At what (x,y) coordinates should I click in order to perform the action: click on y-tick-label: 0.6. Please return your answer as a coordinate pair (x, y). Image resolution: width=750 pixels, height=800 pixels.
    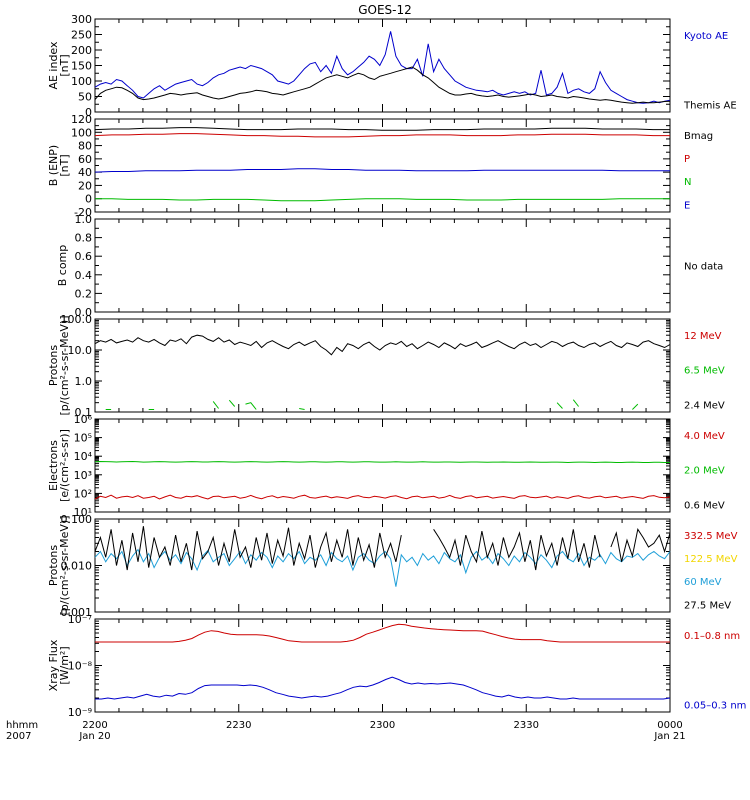
    Looking at the image, I should click on (84, 256).